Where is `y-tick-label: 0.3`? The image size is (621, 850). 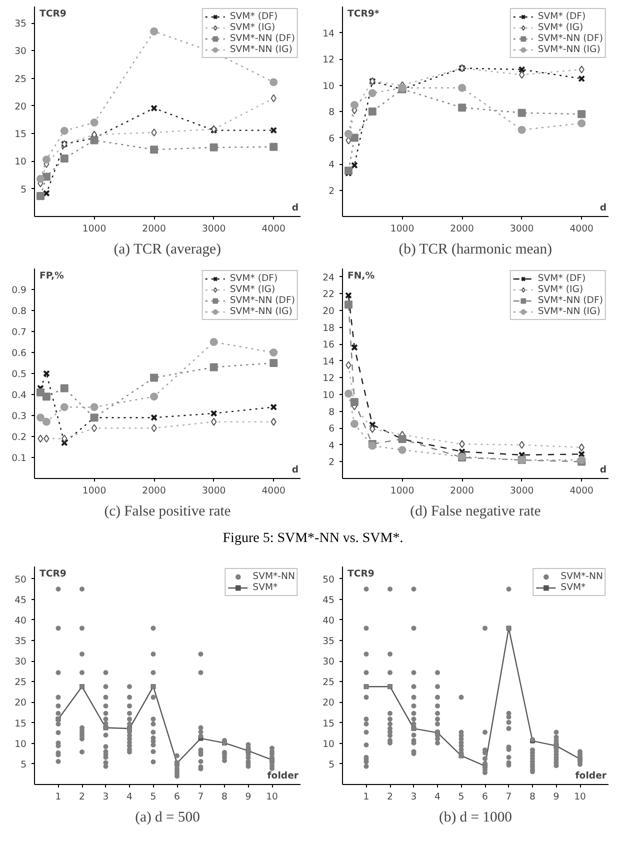 y-tick-label: 0.3 is located at coordinates (19, 416).